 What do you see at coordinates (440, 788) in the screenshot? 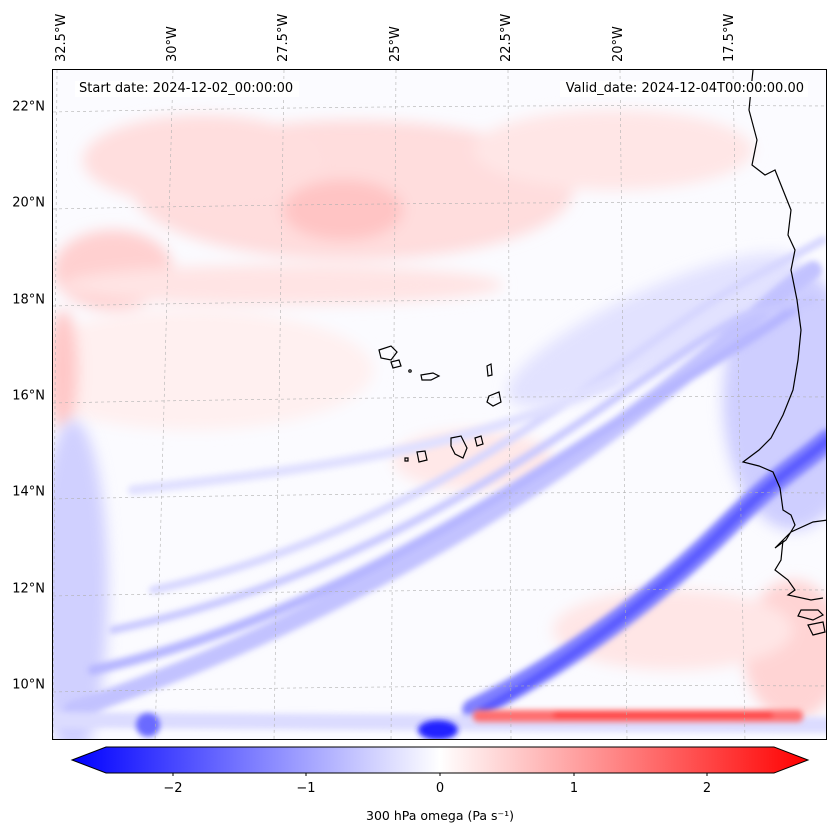
I see `colorbar-tick-0: 0` at bounding box center [440, 788].